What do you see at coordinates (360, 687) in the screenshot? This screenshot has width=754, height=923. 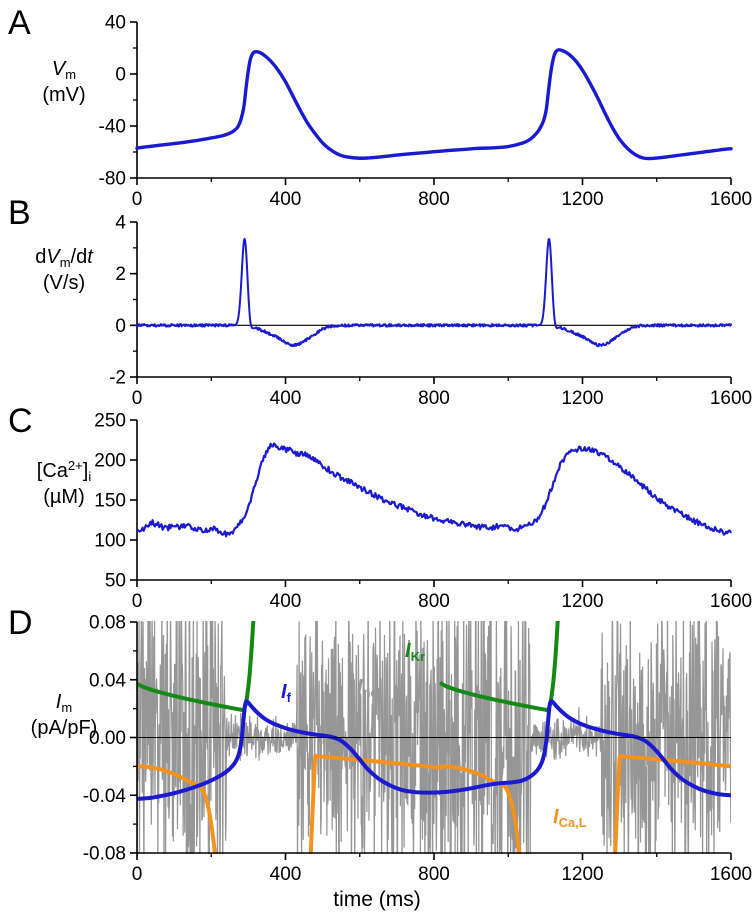 I see `I-net-label-symbol: I` at bounding box center [360, 687].